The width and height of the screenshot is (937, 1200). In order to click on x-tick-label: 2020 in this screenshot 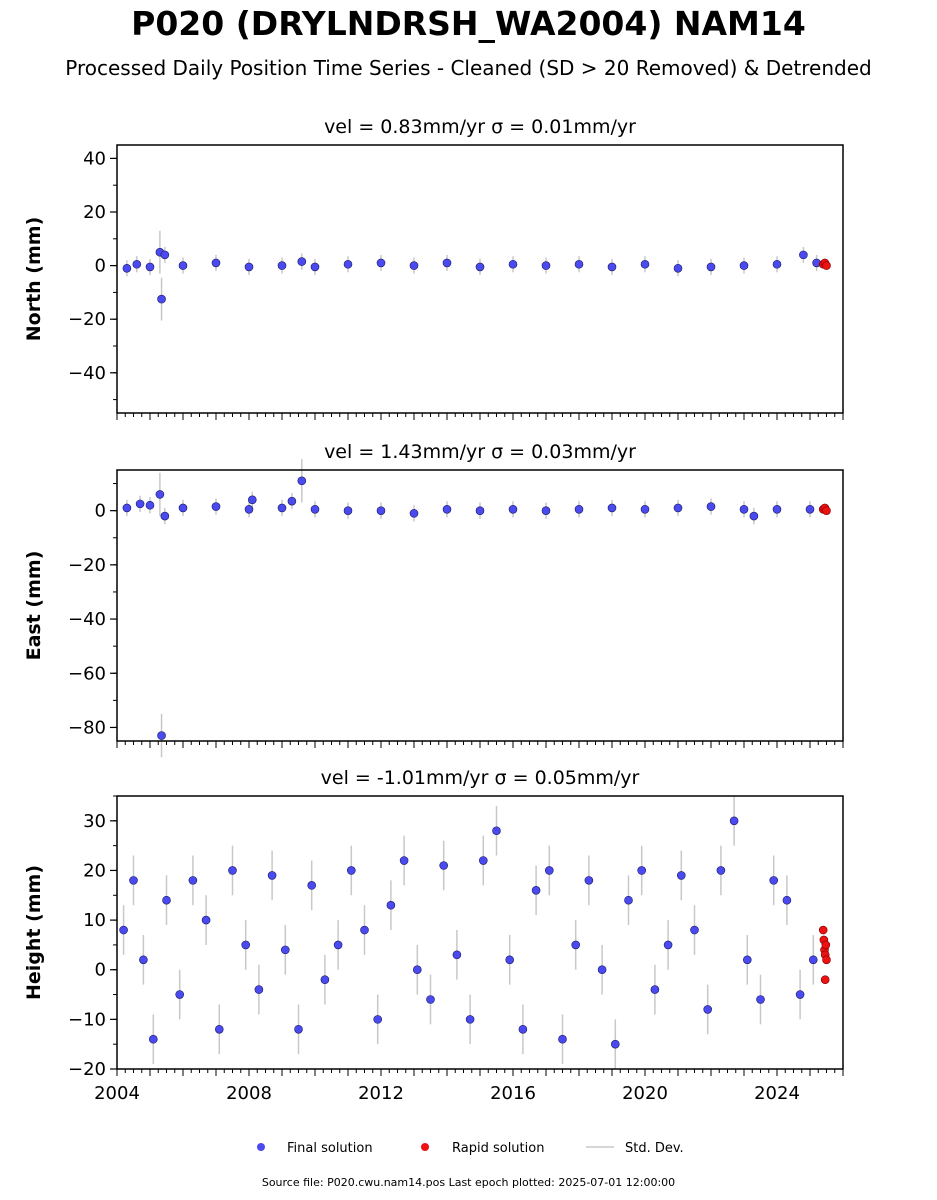, I will do `click(645, 1093)`.